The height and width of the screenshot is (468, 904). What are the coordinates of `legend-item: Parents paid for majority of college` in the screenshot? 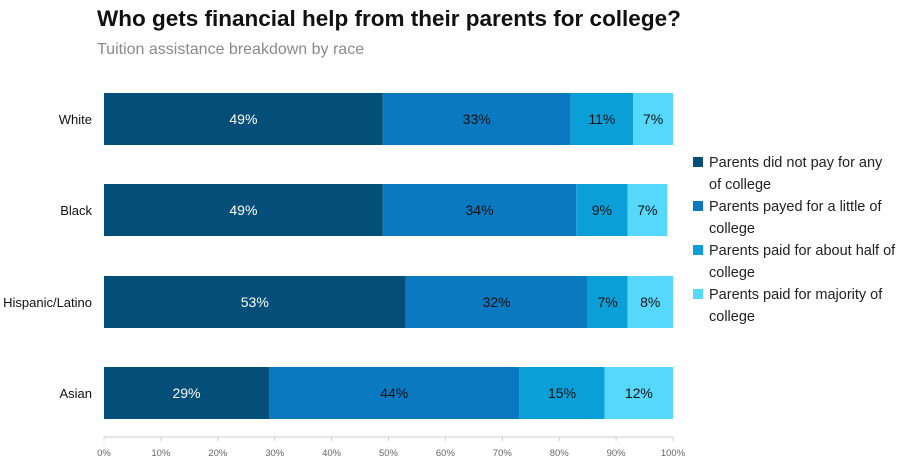 It's located at (795, 306).